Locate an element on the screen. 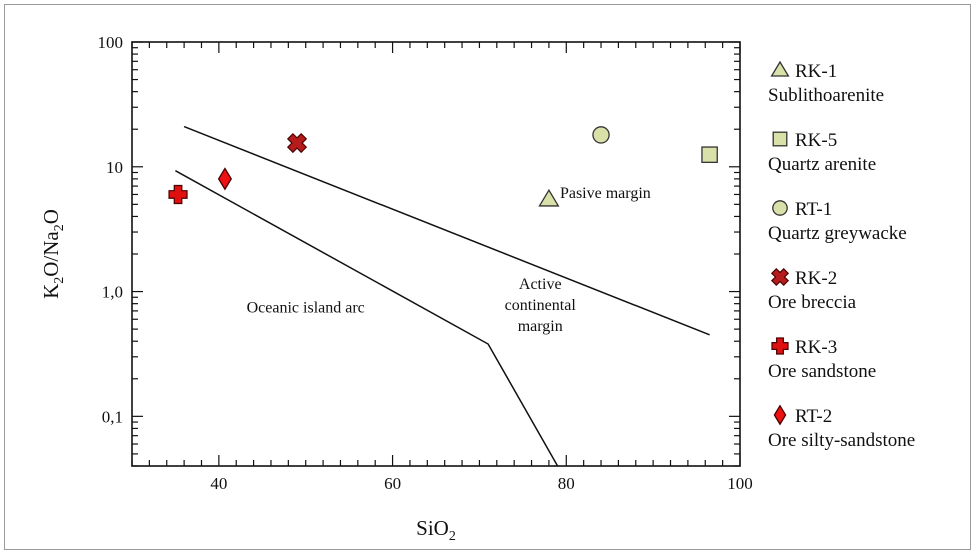 Image resolution: width=977 pixels, height=556 pixels. legend-item: RK-1 Sublithoarenite is located at coordinates (826, 83).